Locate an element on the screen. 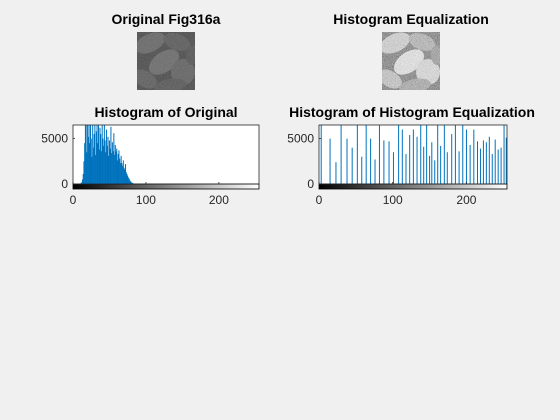 Image resolution: width=560 pixels, height=420 pixels. image-title-equalized: Histogram Equalization is located at coordinates (411, 19).